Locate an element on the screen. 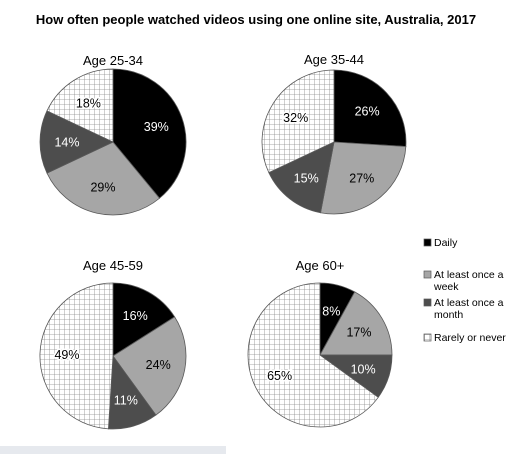  legend-swatch-rarely is located at coordinates (427, 337).